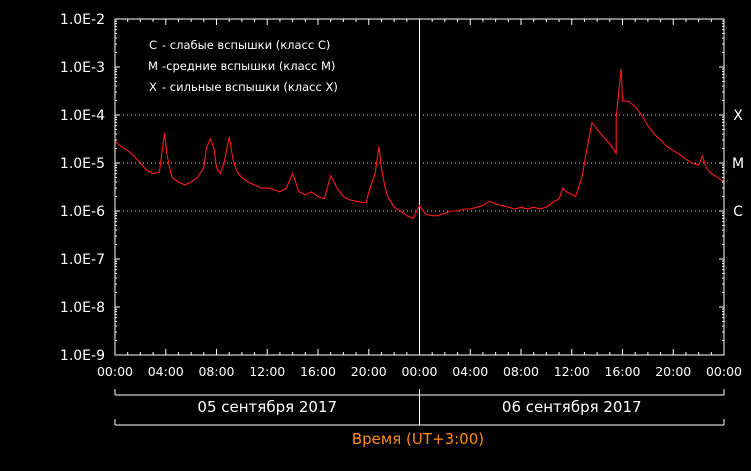  I want to click on legend-letter: X, so click(153, 87).